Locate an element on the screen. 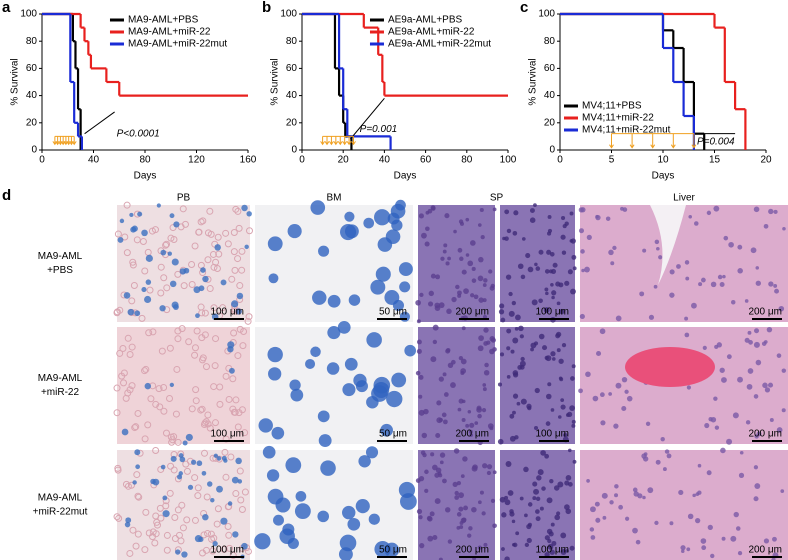  x-tick-label: 5 is located at coordinates (612, 160).